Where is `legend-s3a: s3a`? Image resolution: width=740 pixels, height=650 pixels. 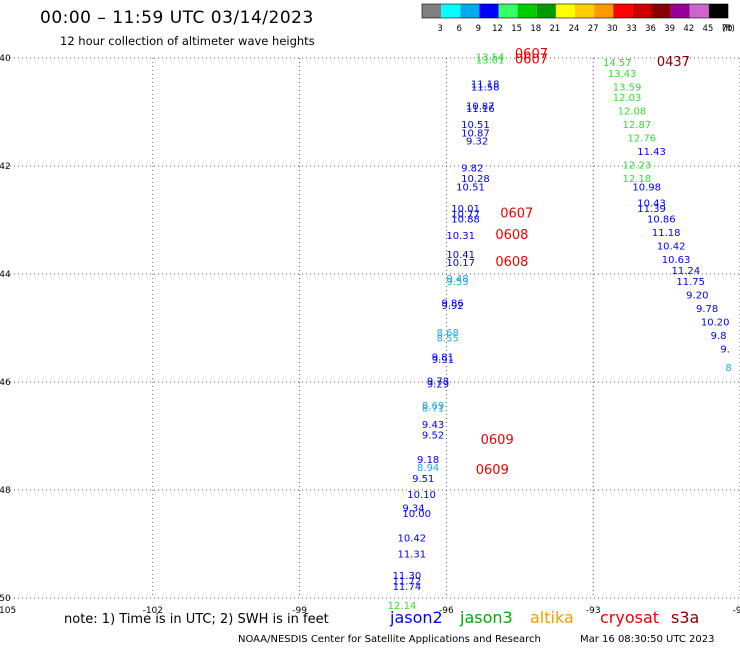
legend-s3a: s3a is located at coordinates (685, 617).